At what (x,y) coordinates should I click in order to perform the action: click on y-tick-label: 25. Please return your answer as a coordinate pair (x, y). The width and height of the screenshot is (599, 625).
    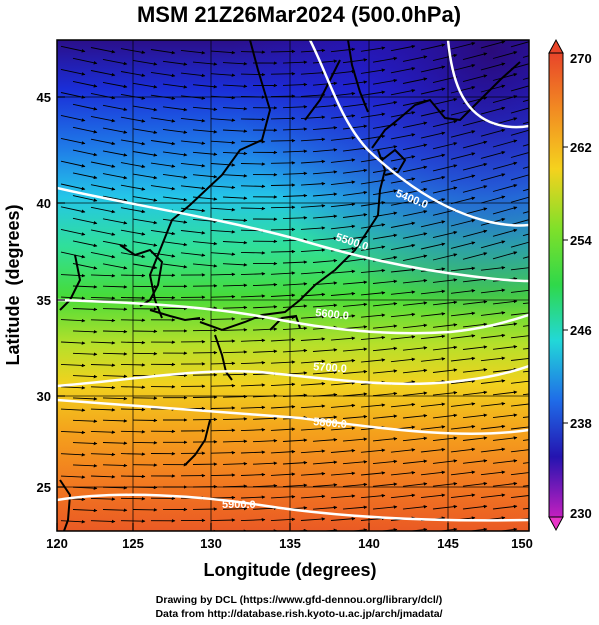
    Looking at the image, I should click on (44, 487).